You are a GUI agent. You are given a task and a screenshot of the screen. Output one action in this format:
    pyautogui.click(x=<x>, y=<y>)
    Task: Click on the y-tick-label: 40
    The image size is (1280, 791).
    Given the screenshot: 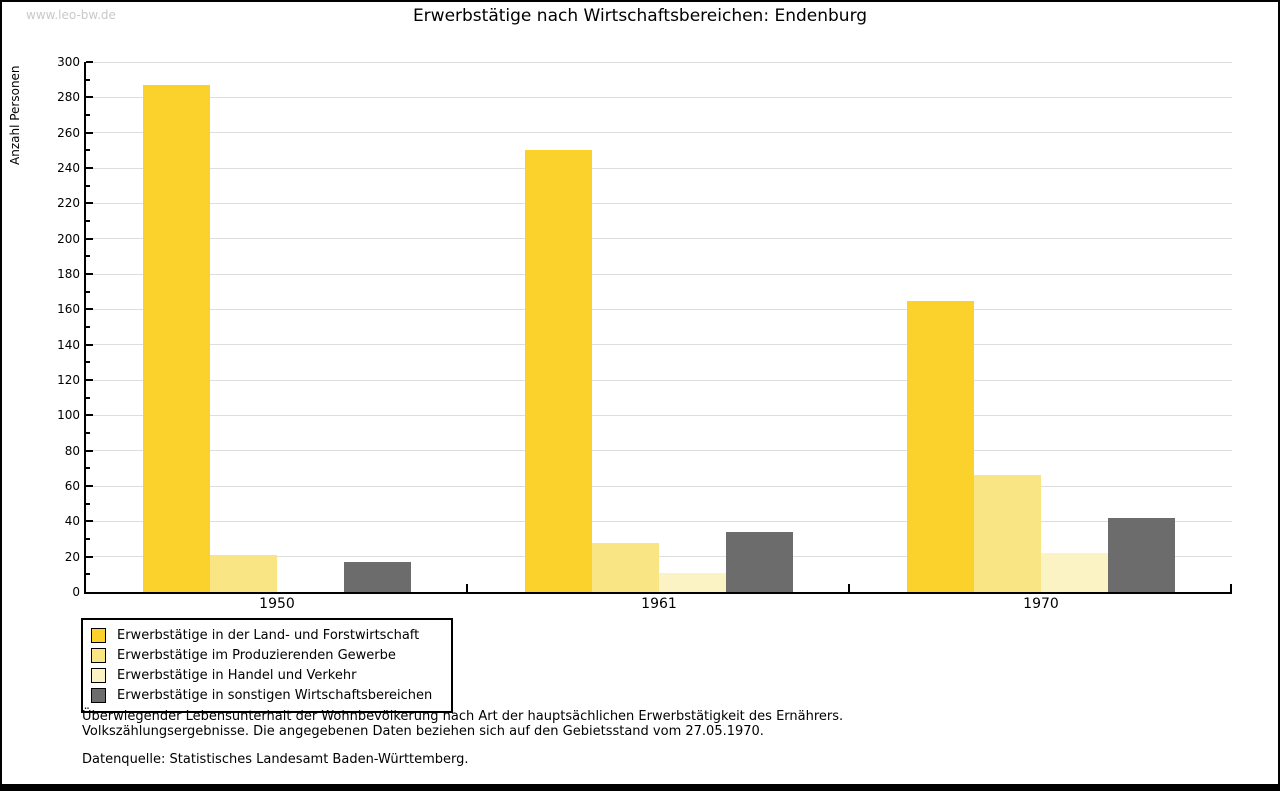 What is the action you would take?
    pyautogui.click(x=72, y=521)
    